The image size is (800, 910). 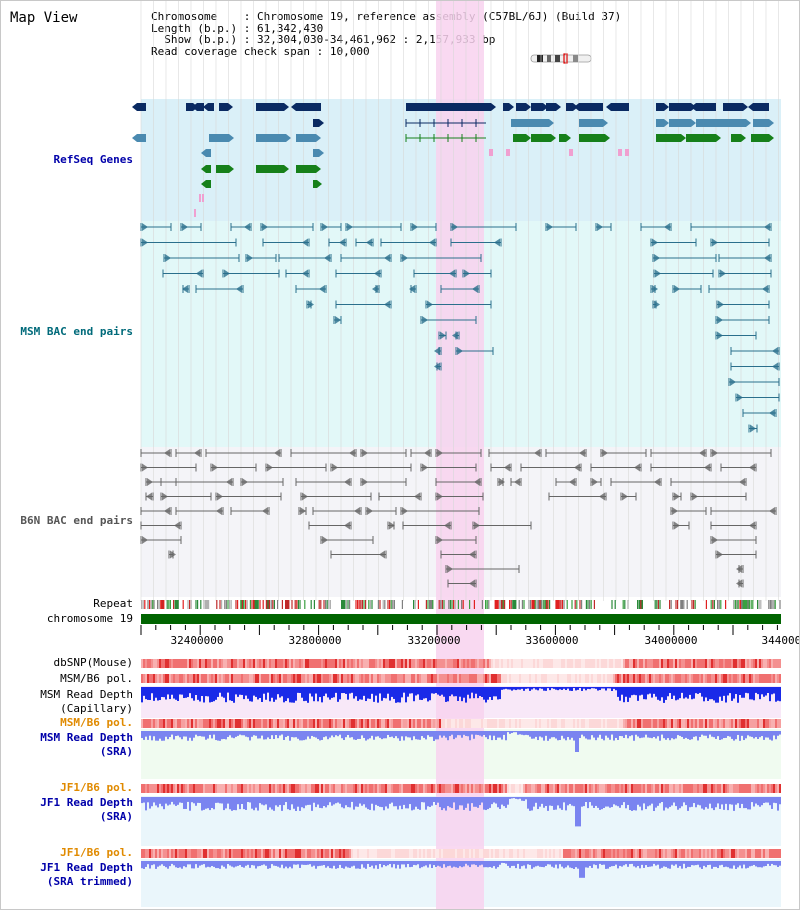 What do you see at coordinates (184, 16) in the screenshot?
I see `chromosome-label: Chromosome` at bounding box center [184, 16].